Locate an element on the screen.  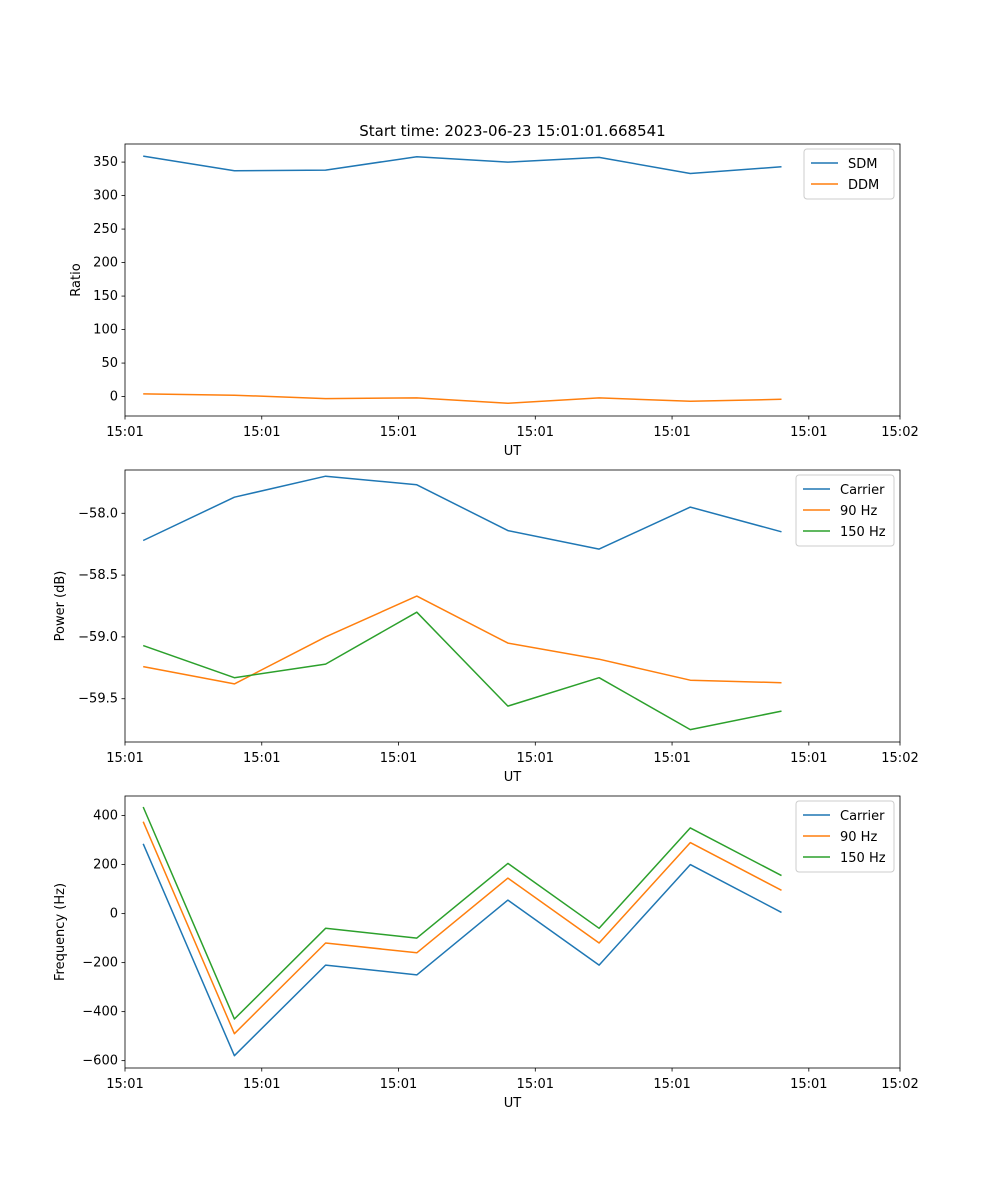
y-tick-label: 50 is located at coordinates (109, 363).